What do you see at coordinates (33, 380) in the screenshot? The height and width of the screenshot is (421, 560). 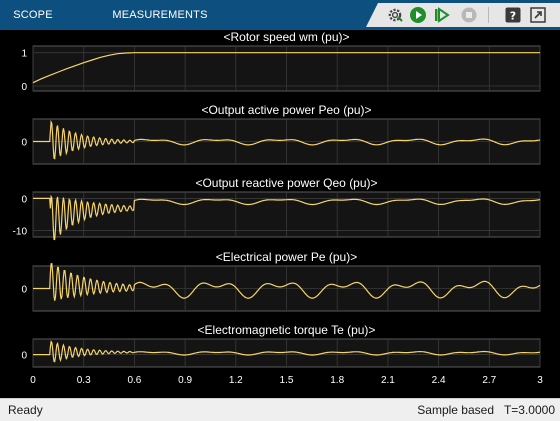 I see `x-tick-label: 0` at bounding box center [33, 380].